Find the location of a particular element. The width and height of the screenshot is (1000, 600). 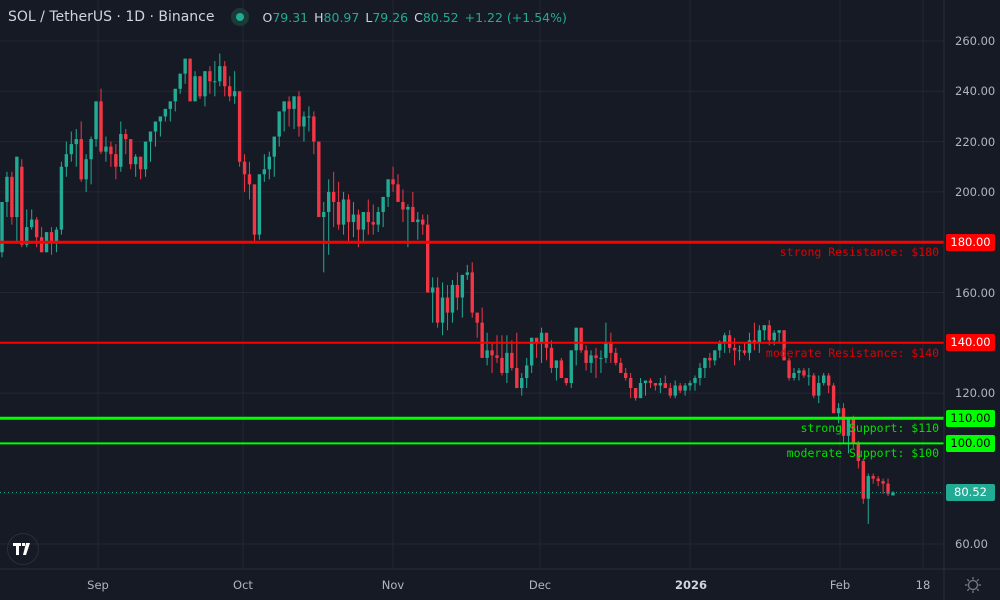

time-tick-label: Feb is located at coordinates (840, 585).